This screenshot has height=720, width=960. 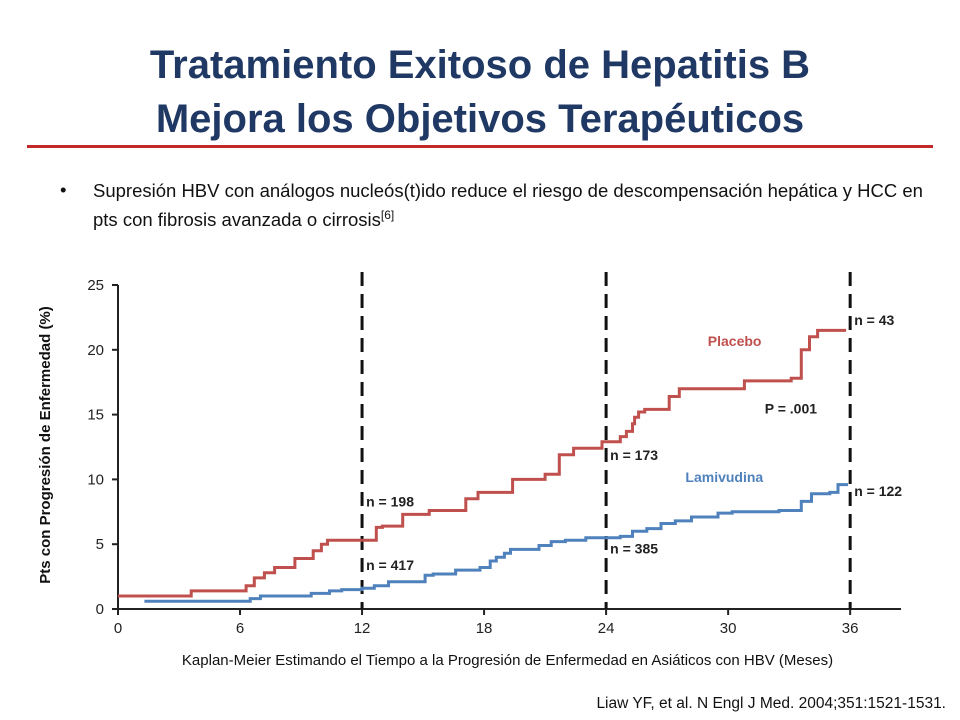 What do you see at coordinates (791, 408) in the screenshot?
I see `annotation-label: P = .001` at bounding box center [791, 408].